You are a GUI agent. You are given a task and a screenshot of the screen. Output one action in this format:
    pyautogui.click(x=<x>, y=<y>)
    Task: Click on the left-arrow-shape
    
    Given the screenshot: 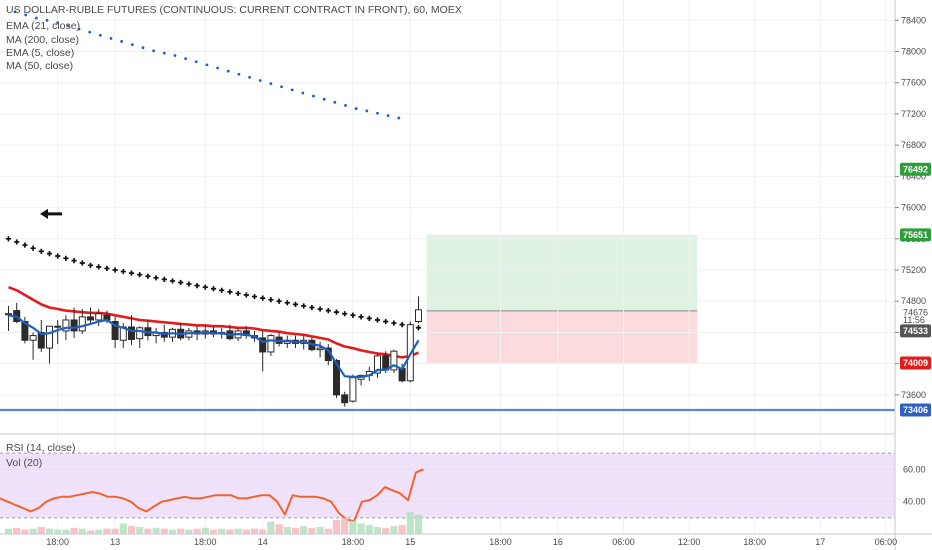 What is the action you would take?
    pyautogui.click(x=51, y=213)
    